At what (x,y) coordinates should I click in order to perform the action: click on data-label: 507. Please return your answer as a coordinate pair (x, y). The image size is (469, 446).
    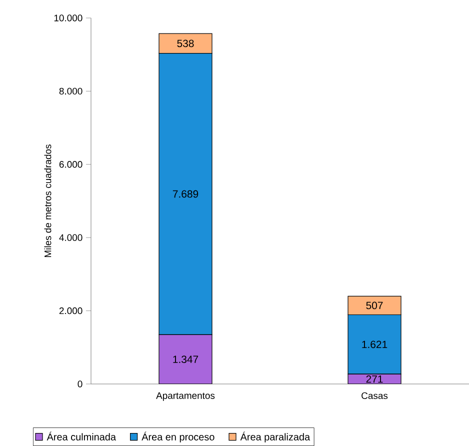
    Looking at the image, I should click on (374, 306).